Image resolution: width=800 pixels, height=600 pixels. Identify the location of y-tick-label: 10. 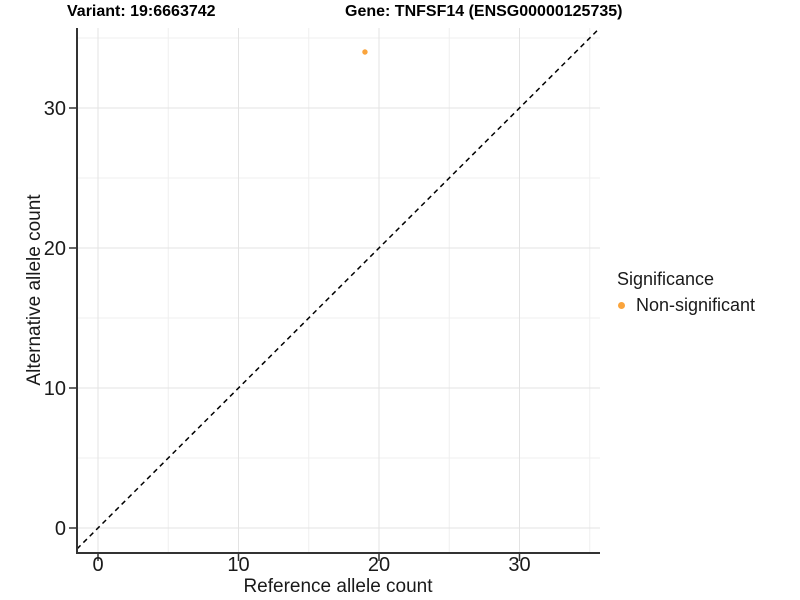
(55, 389).